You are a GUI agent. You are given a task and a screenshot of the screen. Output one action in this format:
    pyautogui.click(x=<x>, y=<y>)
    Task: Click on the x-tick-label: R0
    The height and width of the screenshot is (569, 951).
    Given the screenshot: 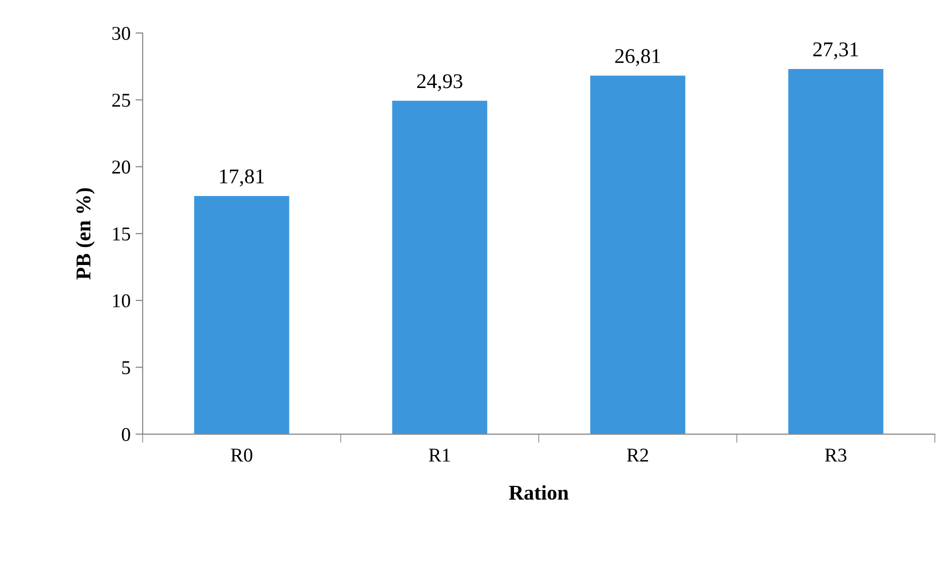 What is the action you would take?
    pyautogui.click(x=241, y=455)
    